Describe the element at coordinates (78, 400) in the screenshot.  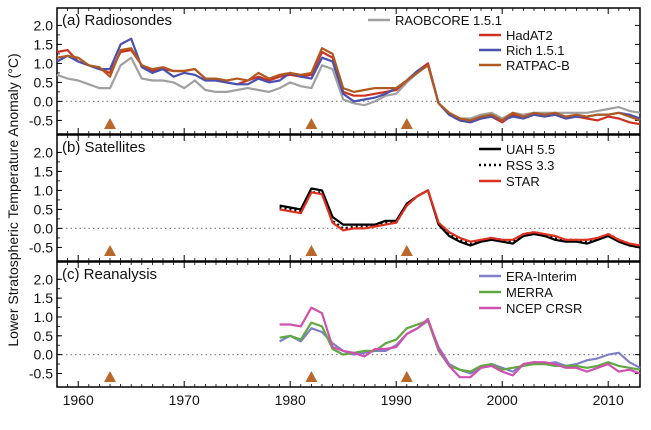
I see `x-tick-label: 1960` at that location.